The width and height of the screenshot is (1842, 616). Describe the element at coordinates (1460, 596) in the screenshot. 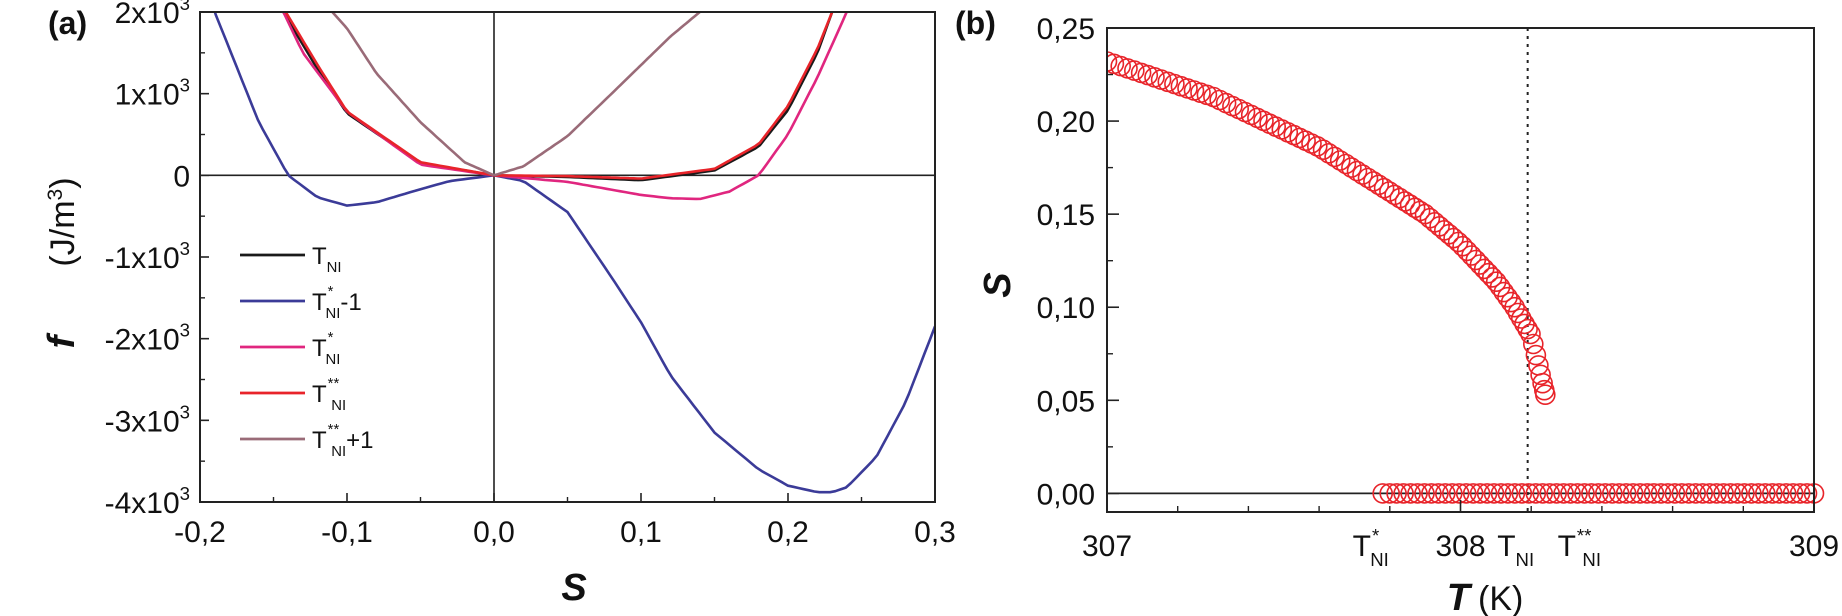

I see `panel-b-x-title-symbol: T` at that location.